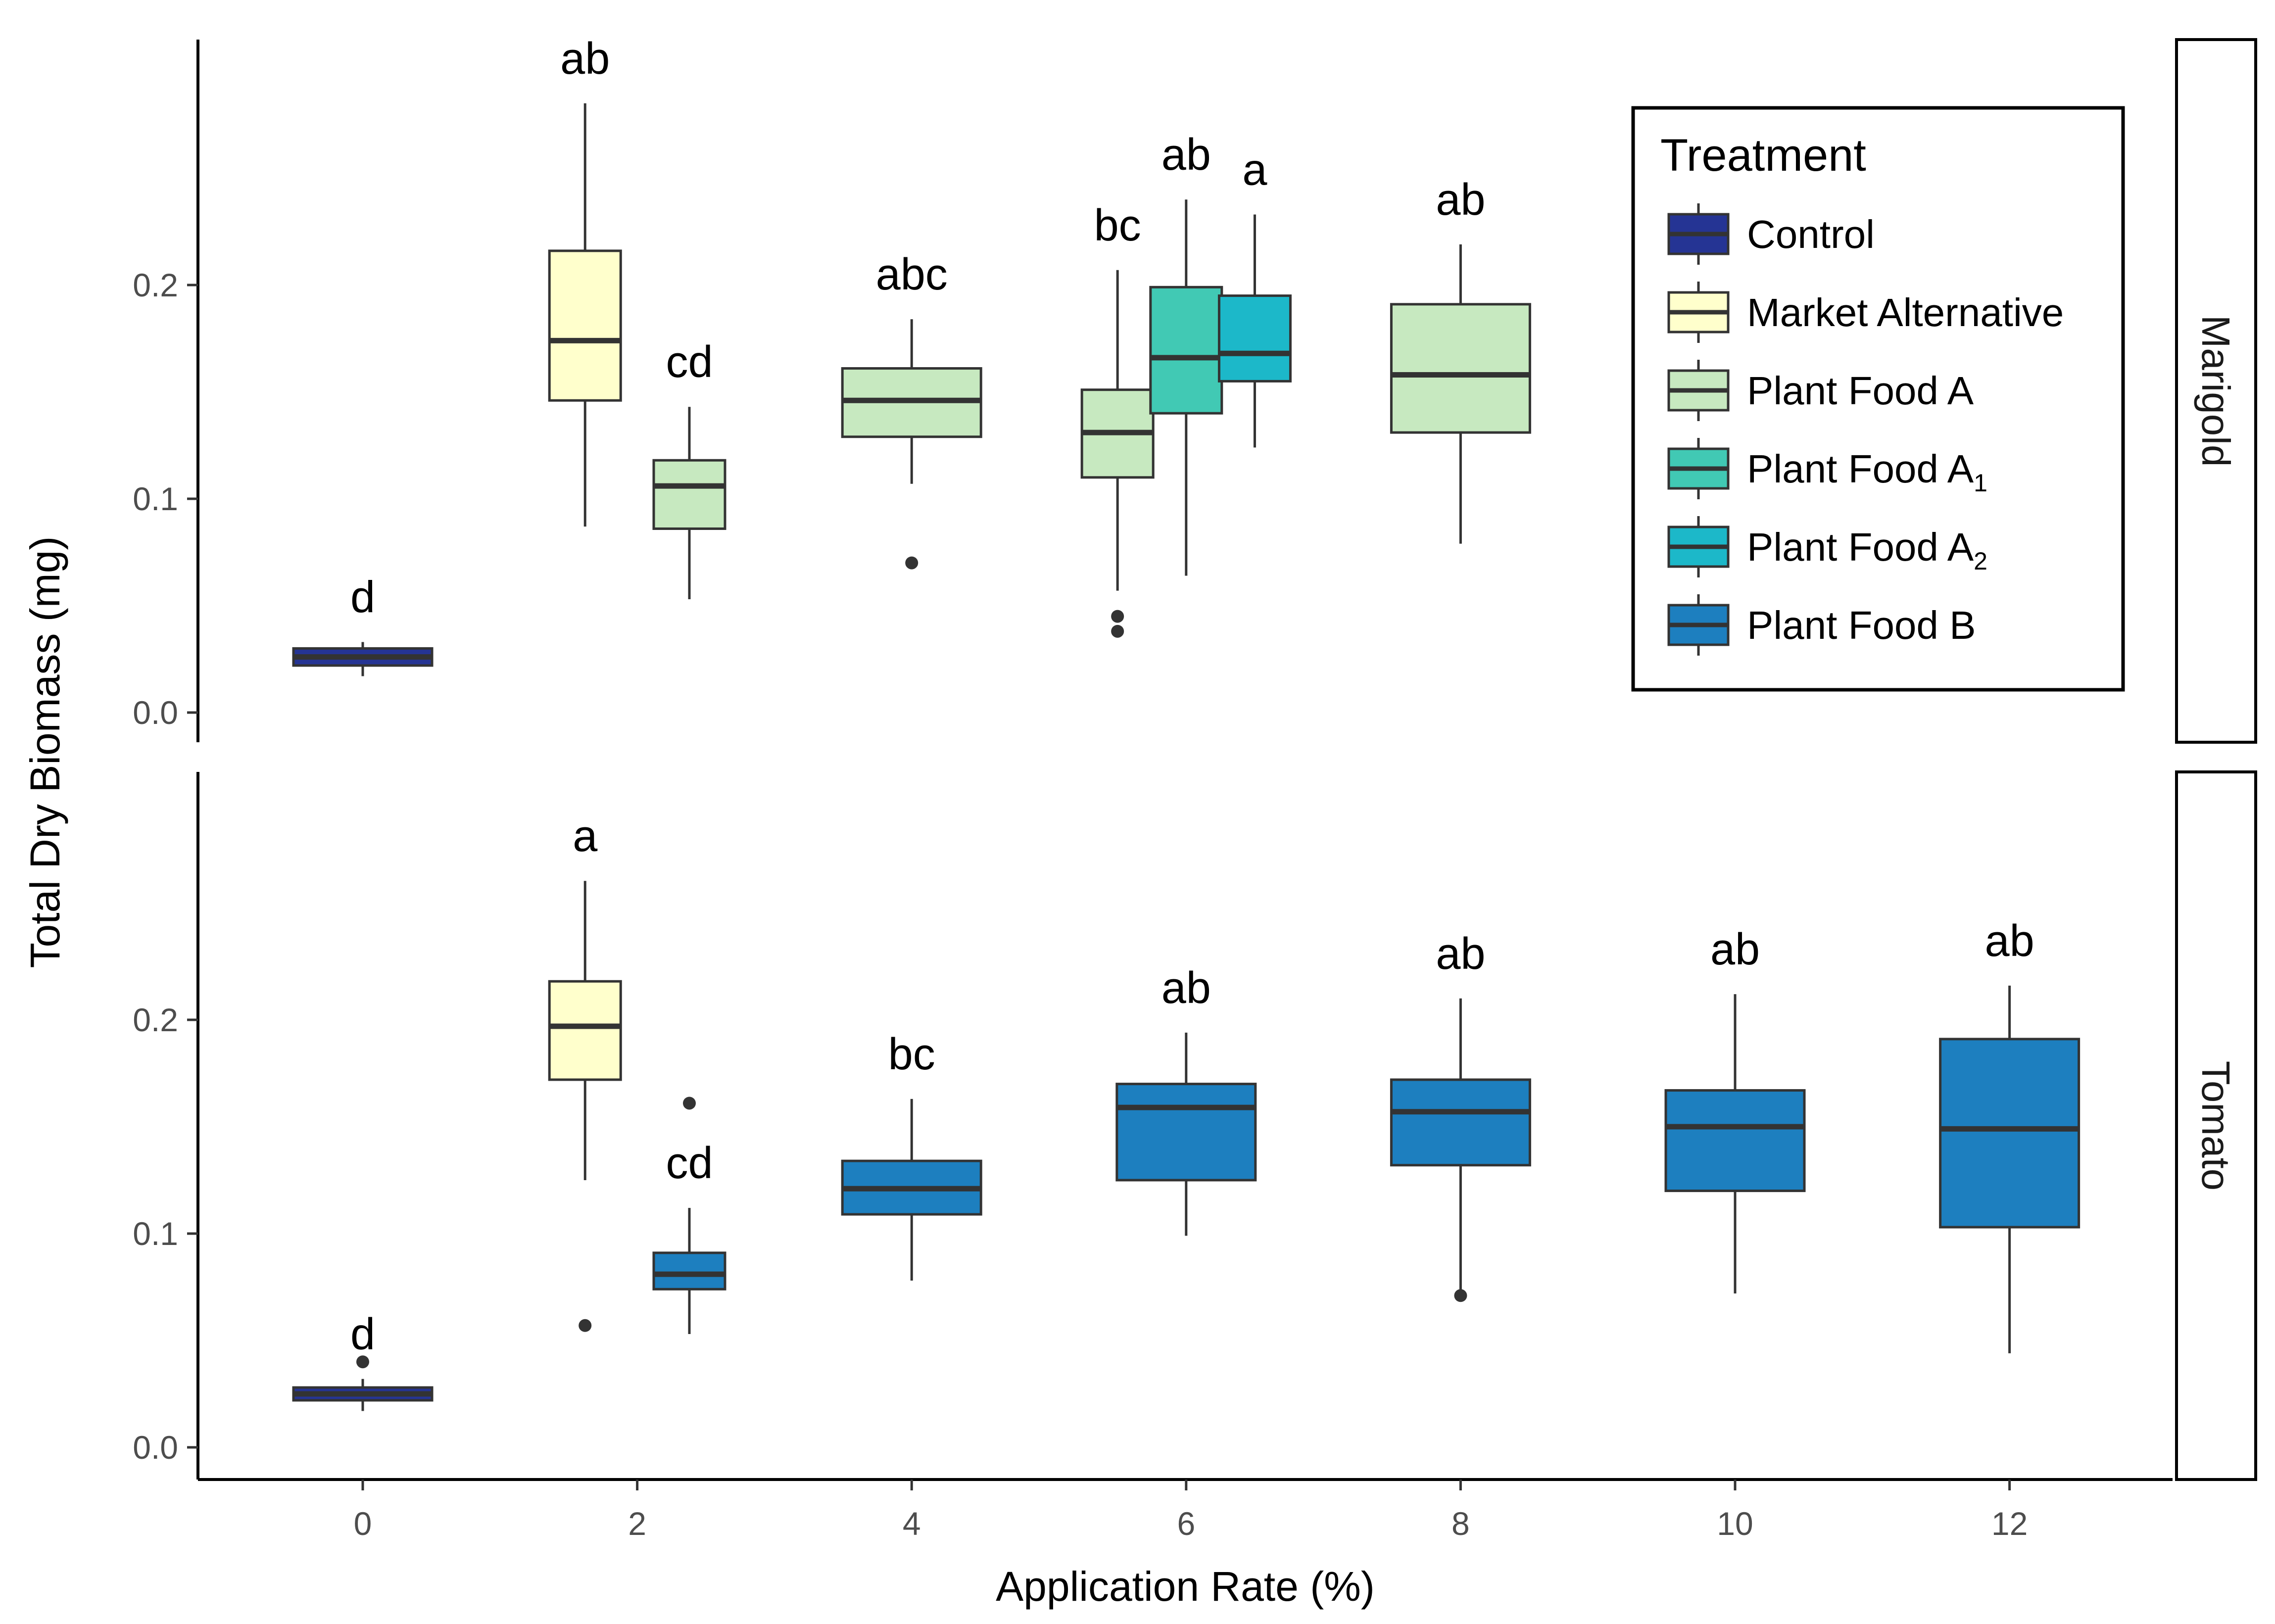 Image resolution: width=2275 pixels, height=1624 pixels. I want to click on box-marigold-0: d, so click(363, 624).